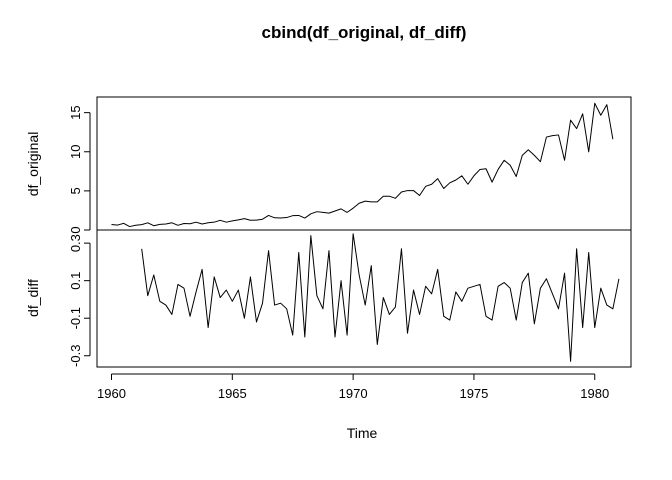 Image resolution: width=672 pixels, height=480 pixels. Describe the element at coordinates (75, 318) in the screenshot. I see `panel-2-y-tick-label: -0.1` at that location.